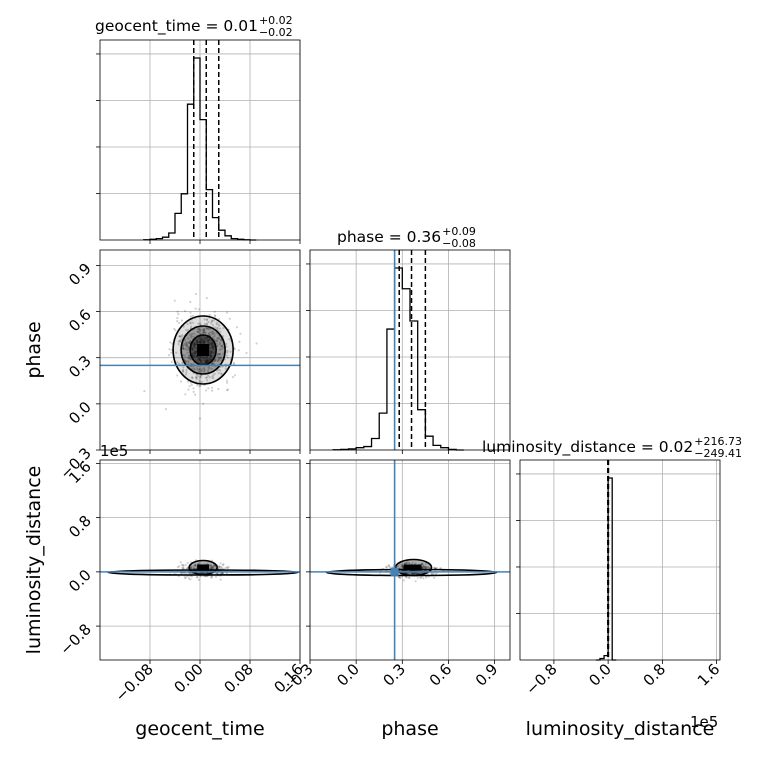 The width and height of the screenshot is (760, 760). What do you see at coordinates (459, 231) in the screenshot?
I see `title-plus: +0.09` at bounding box center [459, 231].